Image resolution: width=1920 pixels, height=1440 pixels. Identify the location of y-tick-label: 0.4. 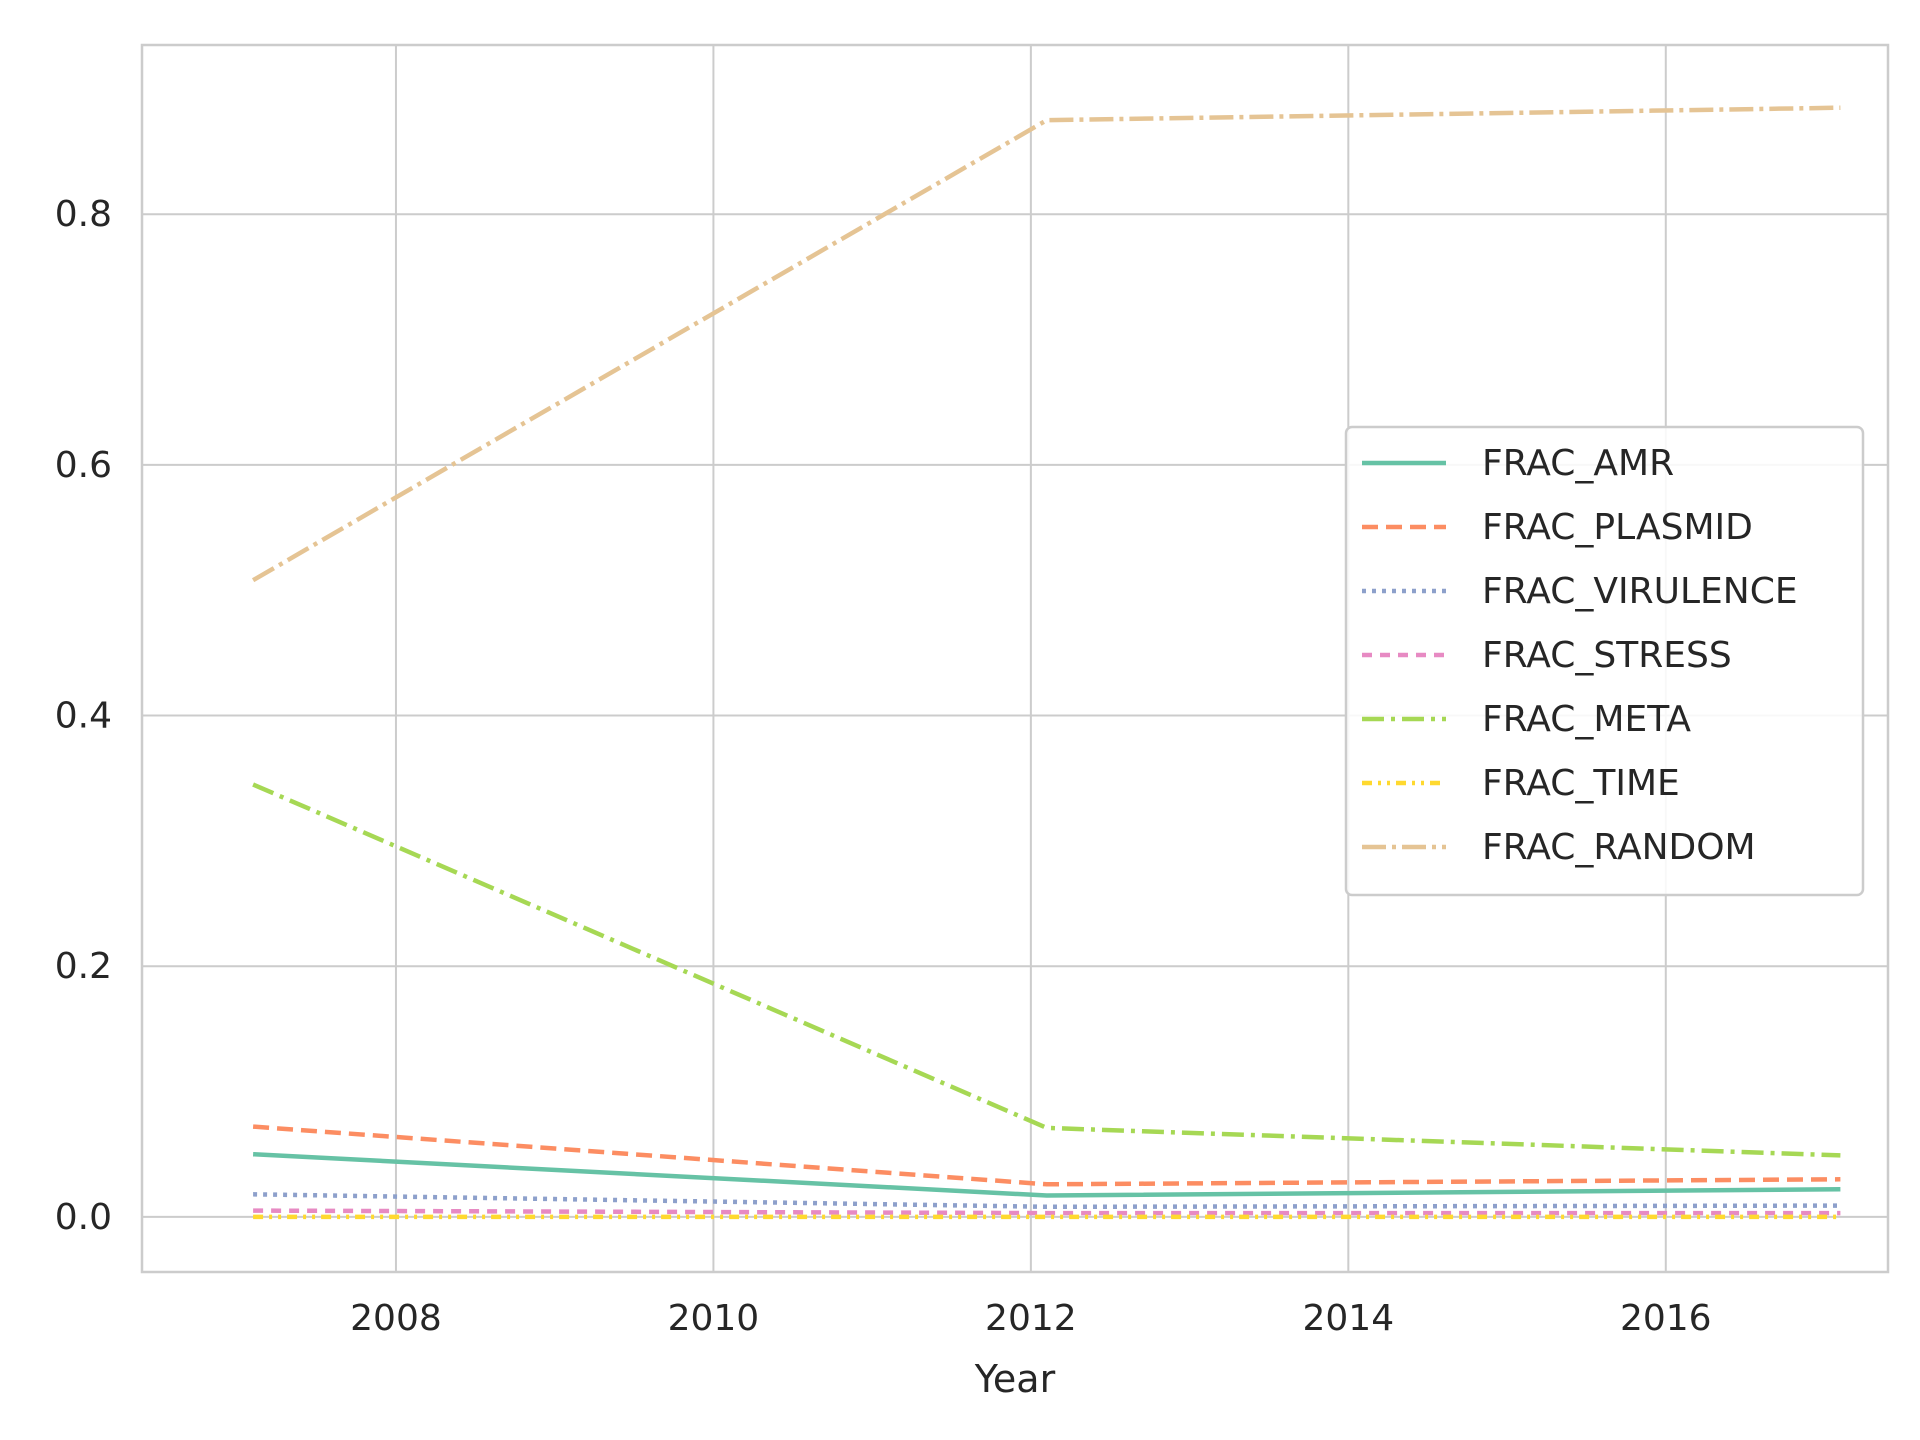
(83, 716).